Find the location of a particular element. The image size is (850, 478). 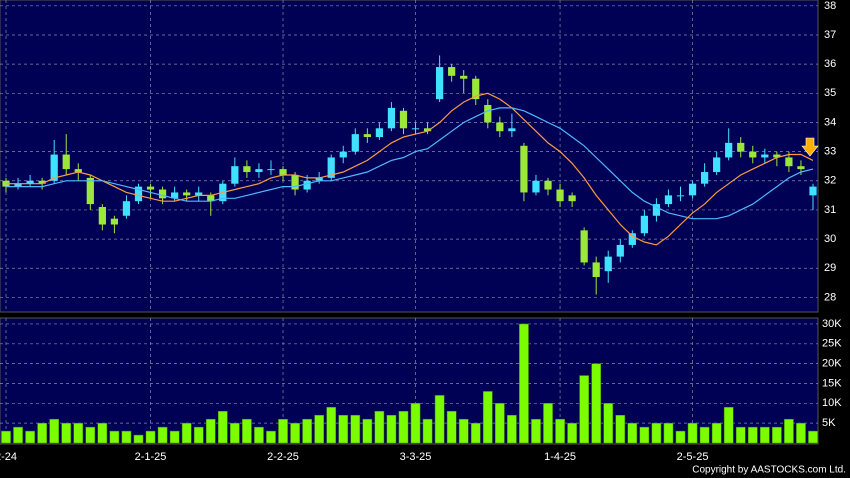

y-tick-label: 10K is located at coordinates (832, 403).